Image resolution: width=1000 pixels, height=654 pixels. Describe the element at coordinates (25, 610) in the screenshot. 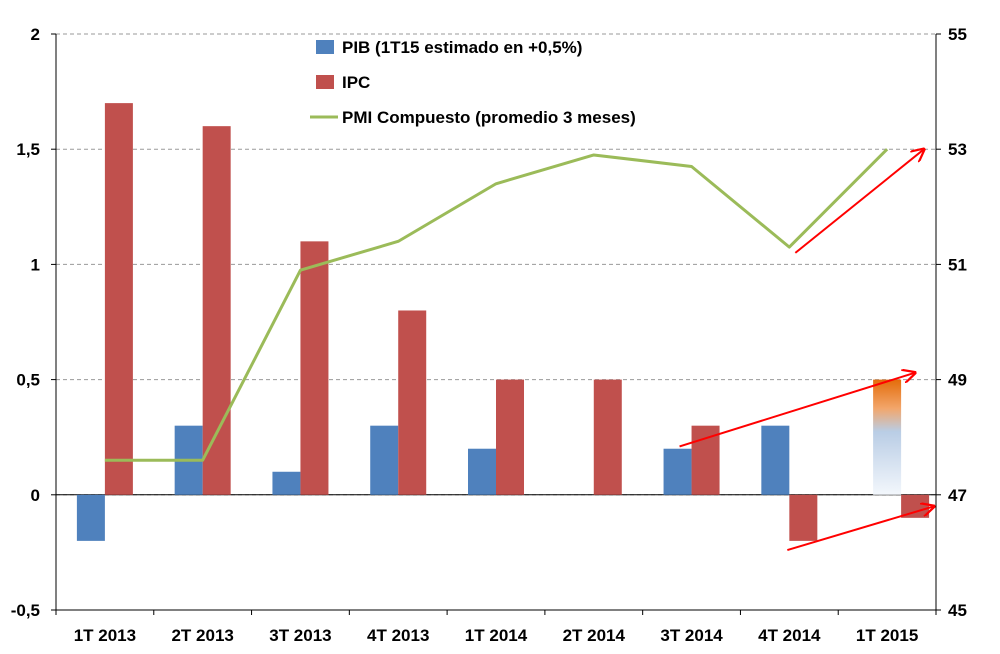

I see `left-tick-label: -0,5` at that location.